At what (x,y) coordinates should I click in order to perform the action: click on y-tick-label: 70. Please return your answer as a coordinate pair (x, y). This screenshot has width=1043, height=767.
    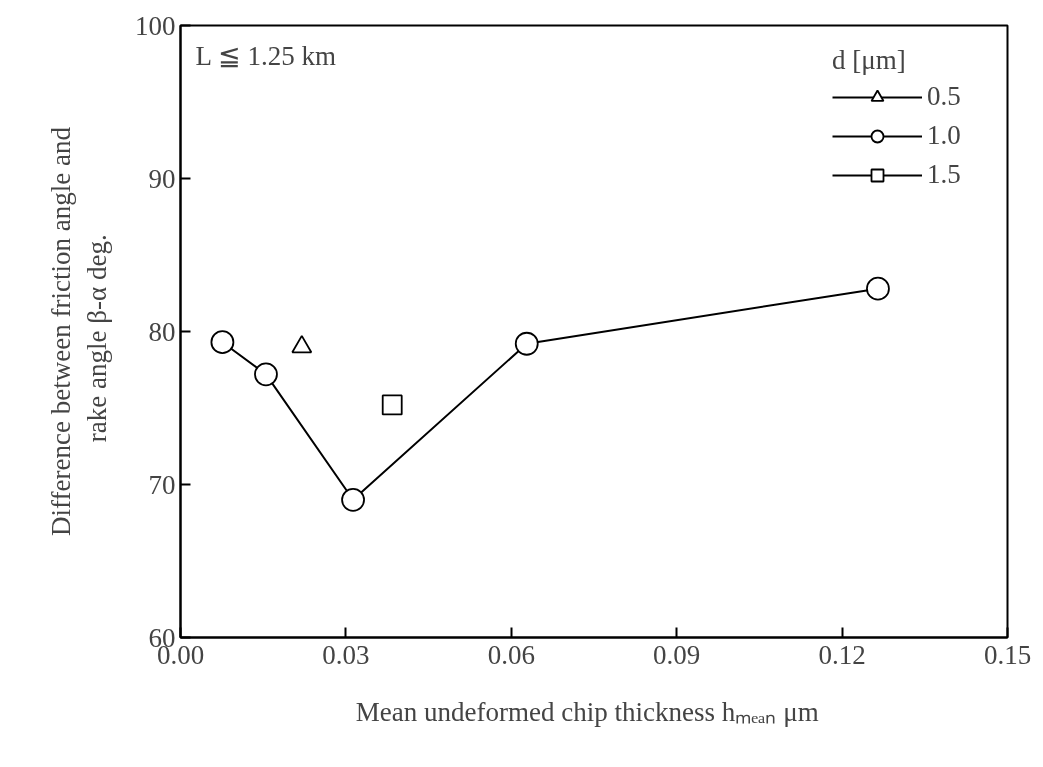
    Looking at the image, I should click on (162, 484).